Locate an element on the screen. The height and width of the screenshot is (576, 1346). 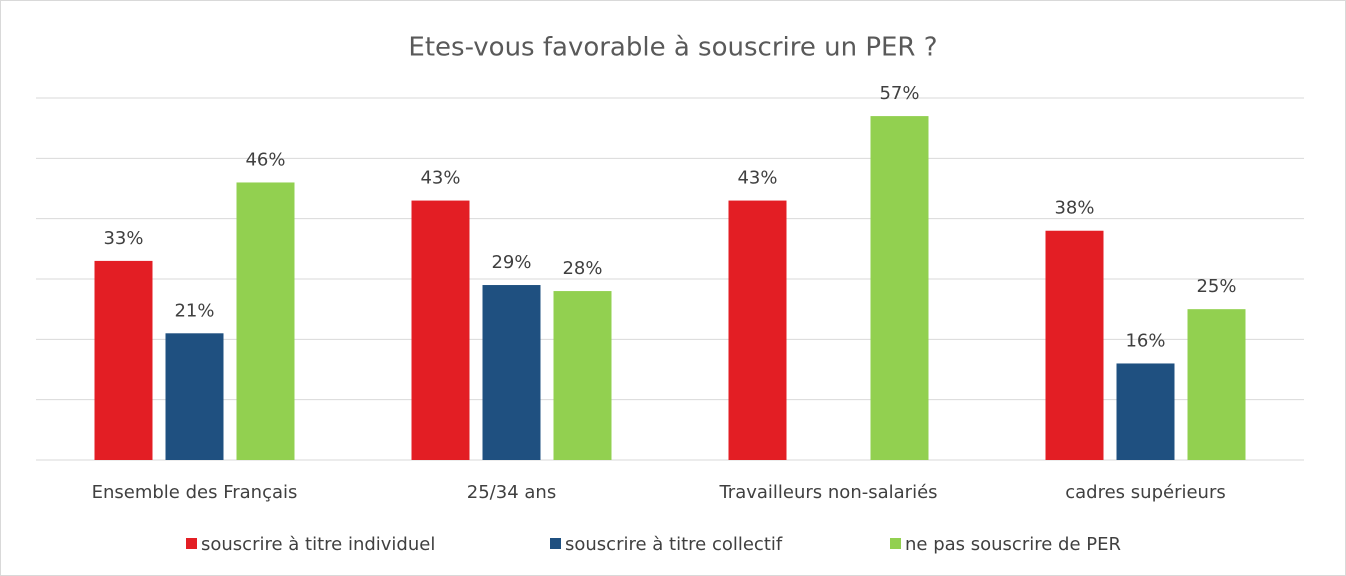
data-label: 16% is located at coordinates (1145, 340).